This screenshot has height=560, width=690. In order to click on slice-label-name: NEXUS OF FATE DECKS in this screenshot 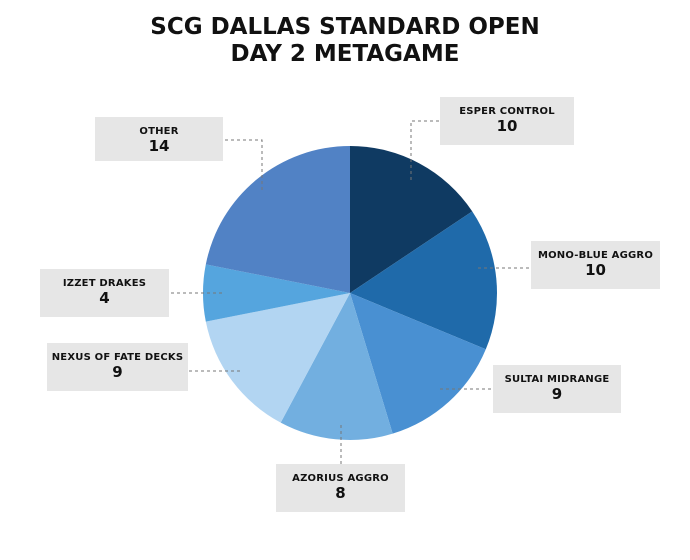, I will do `click(117, 357)`.